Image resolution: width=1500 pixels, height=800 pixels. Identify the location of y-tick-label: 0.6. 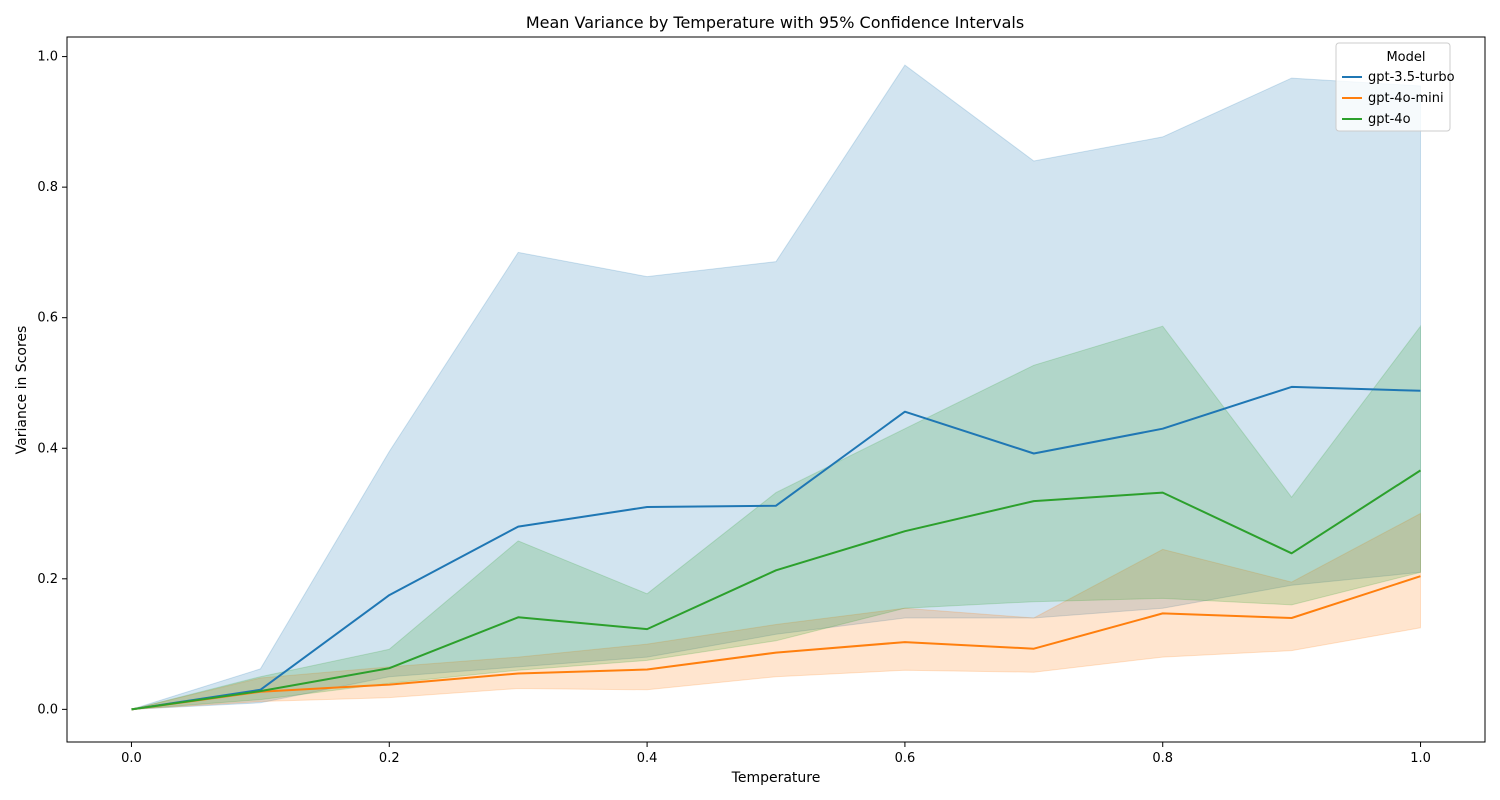
(47, 318).